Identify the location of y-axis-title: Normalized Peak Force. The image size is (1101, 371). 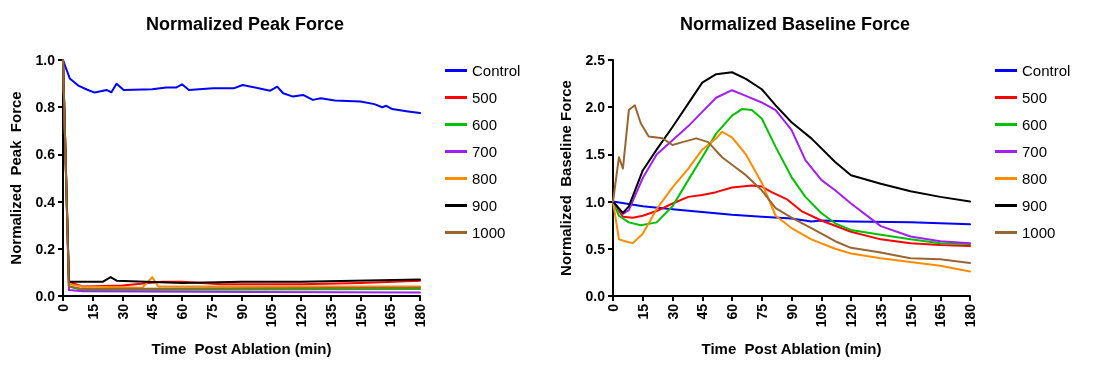
(15, 178).